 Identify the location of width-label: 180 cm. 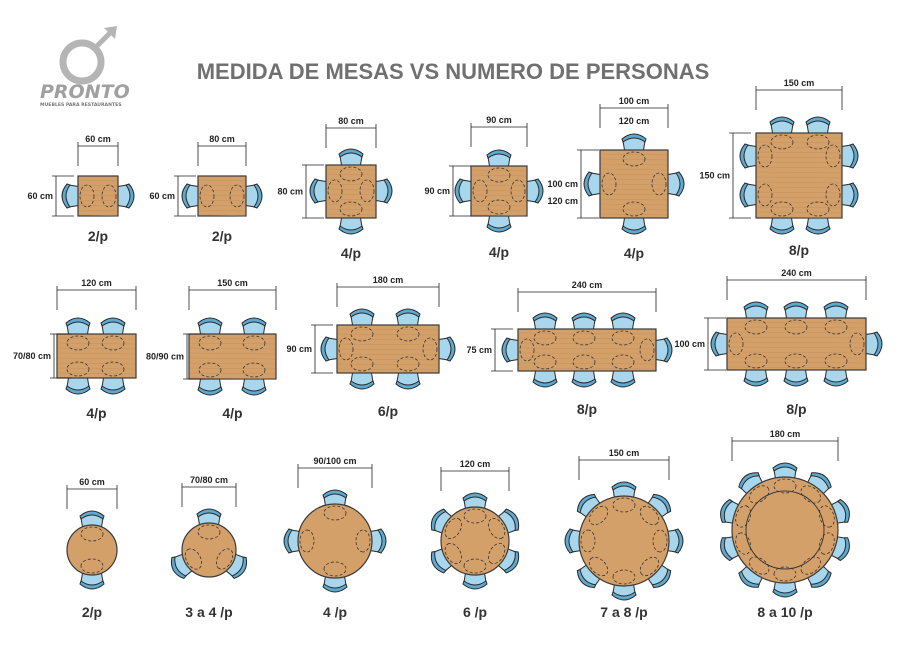
(388, 280).